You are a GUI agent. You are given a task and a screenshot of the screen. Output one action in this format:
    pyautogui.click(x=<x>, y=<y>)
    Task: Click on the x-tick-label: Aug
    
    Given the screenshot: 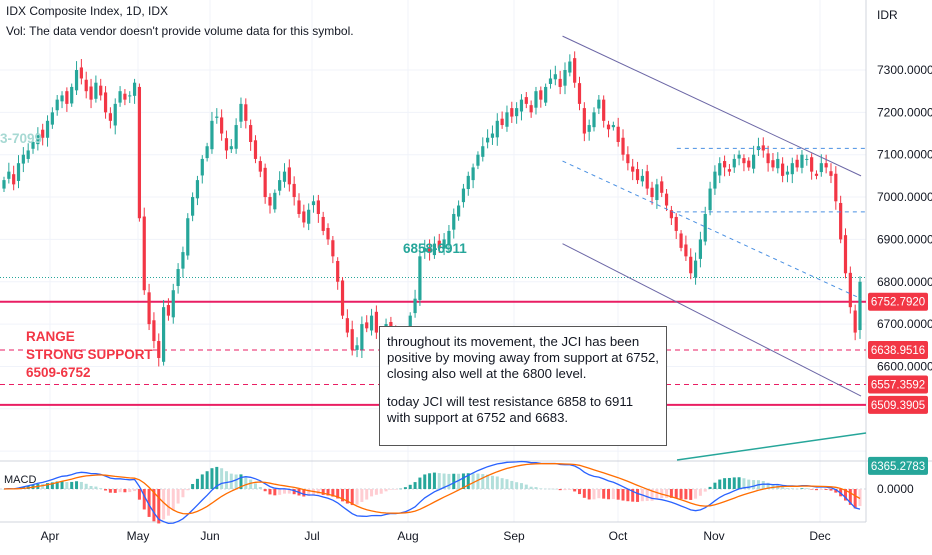 What is the action you would take?
    pyautogui.click(x=407, y=536)
    